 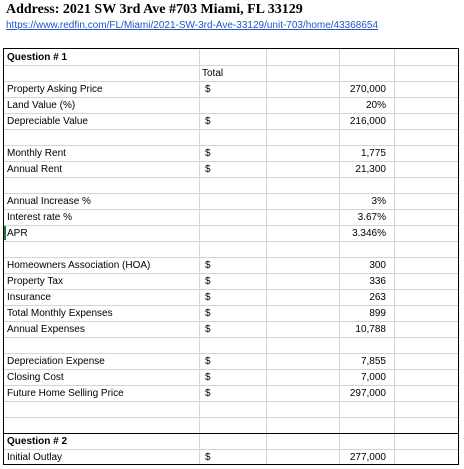 I want to click on row-label: Initial Outlay, so click(x=35, y=457).